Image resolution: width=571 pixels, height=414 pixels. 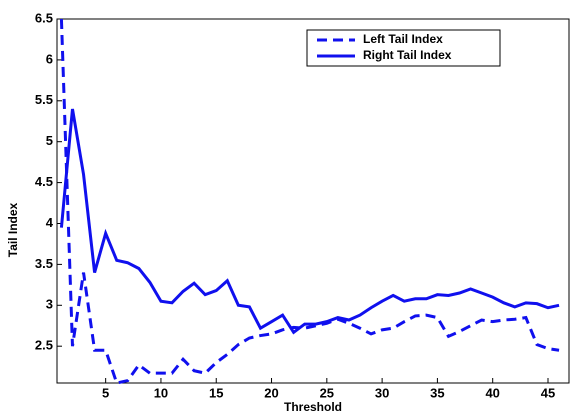 I want to click on x-tick-label: 20, so click(x=271, y=392).